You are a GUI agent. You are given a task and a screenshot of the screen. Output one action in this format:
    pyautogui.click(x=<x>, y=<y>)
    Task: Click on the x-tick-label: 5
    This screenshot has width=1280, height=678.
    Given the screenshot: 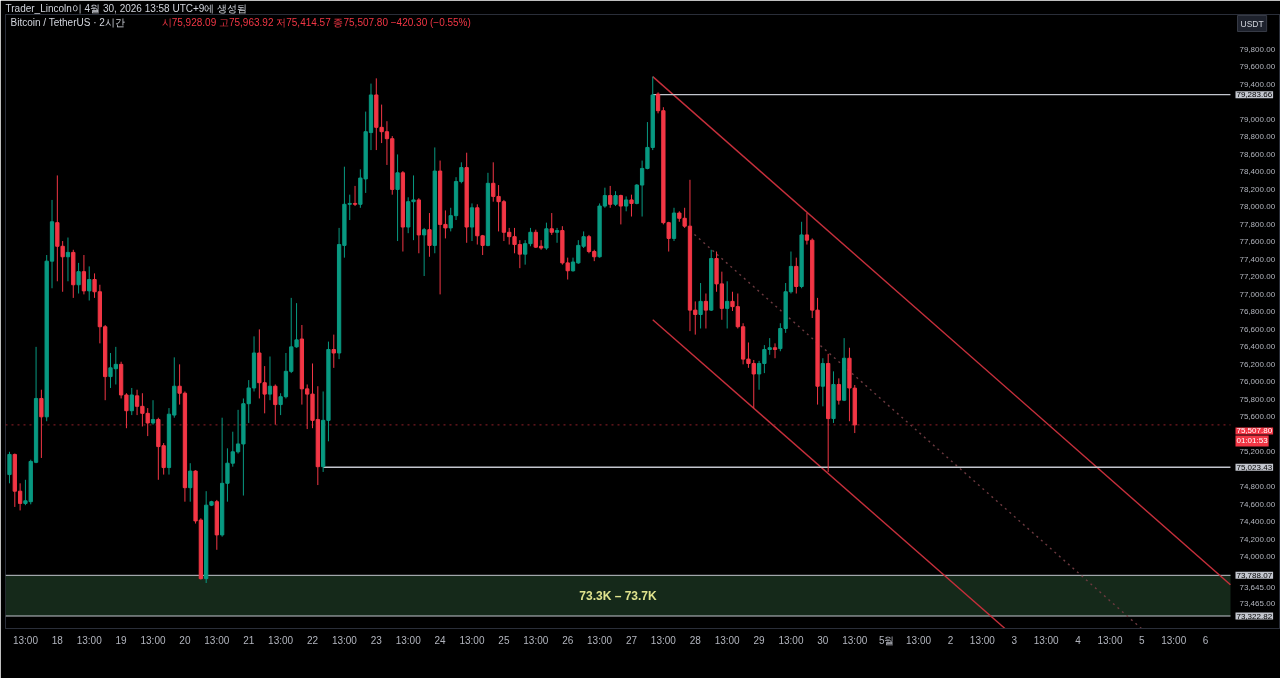 What is the action you would take?
    pyautogui.click(x=1142, y=640)
    